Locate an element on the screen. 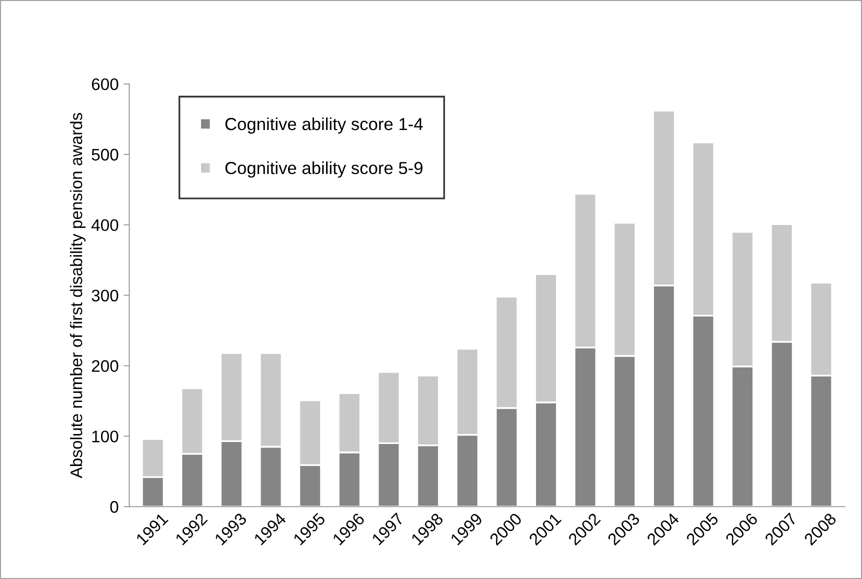  y-tick-label: 600 is located at coordinates (105, 84).